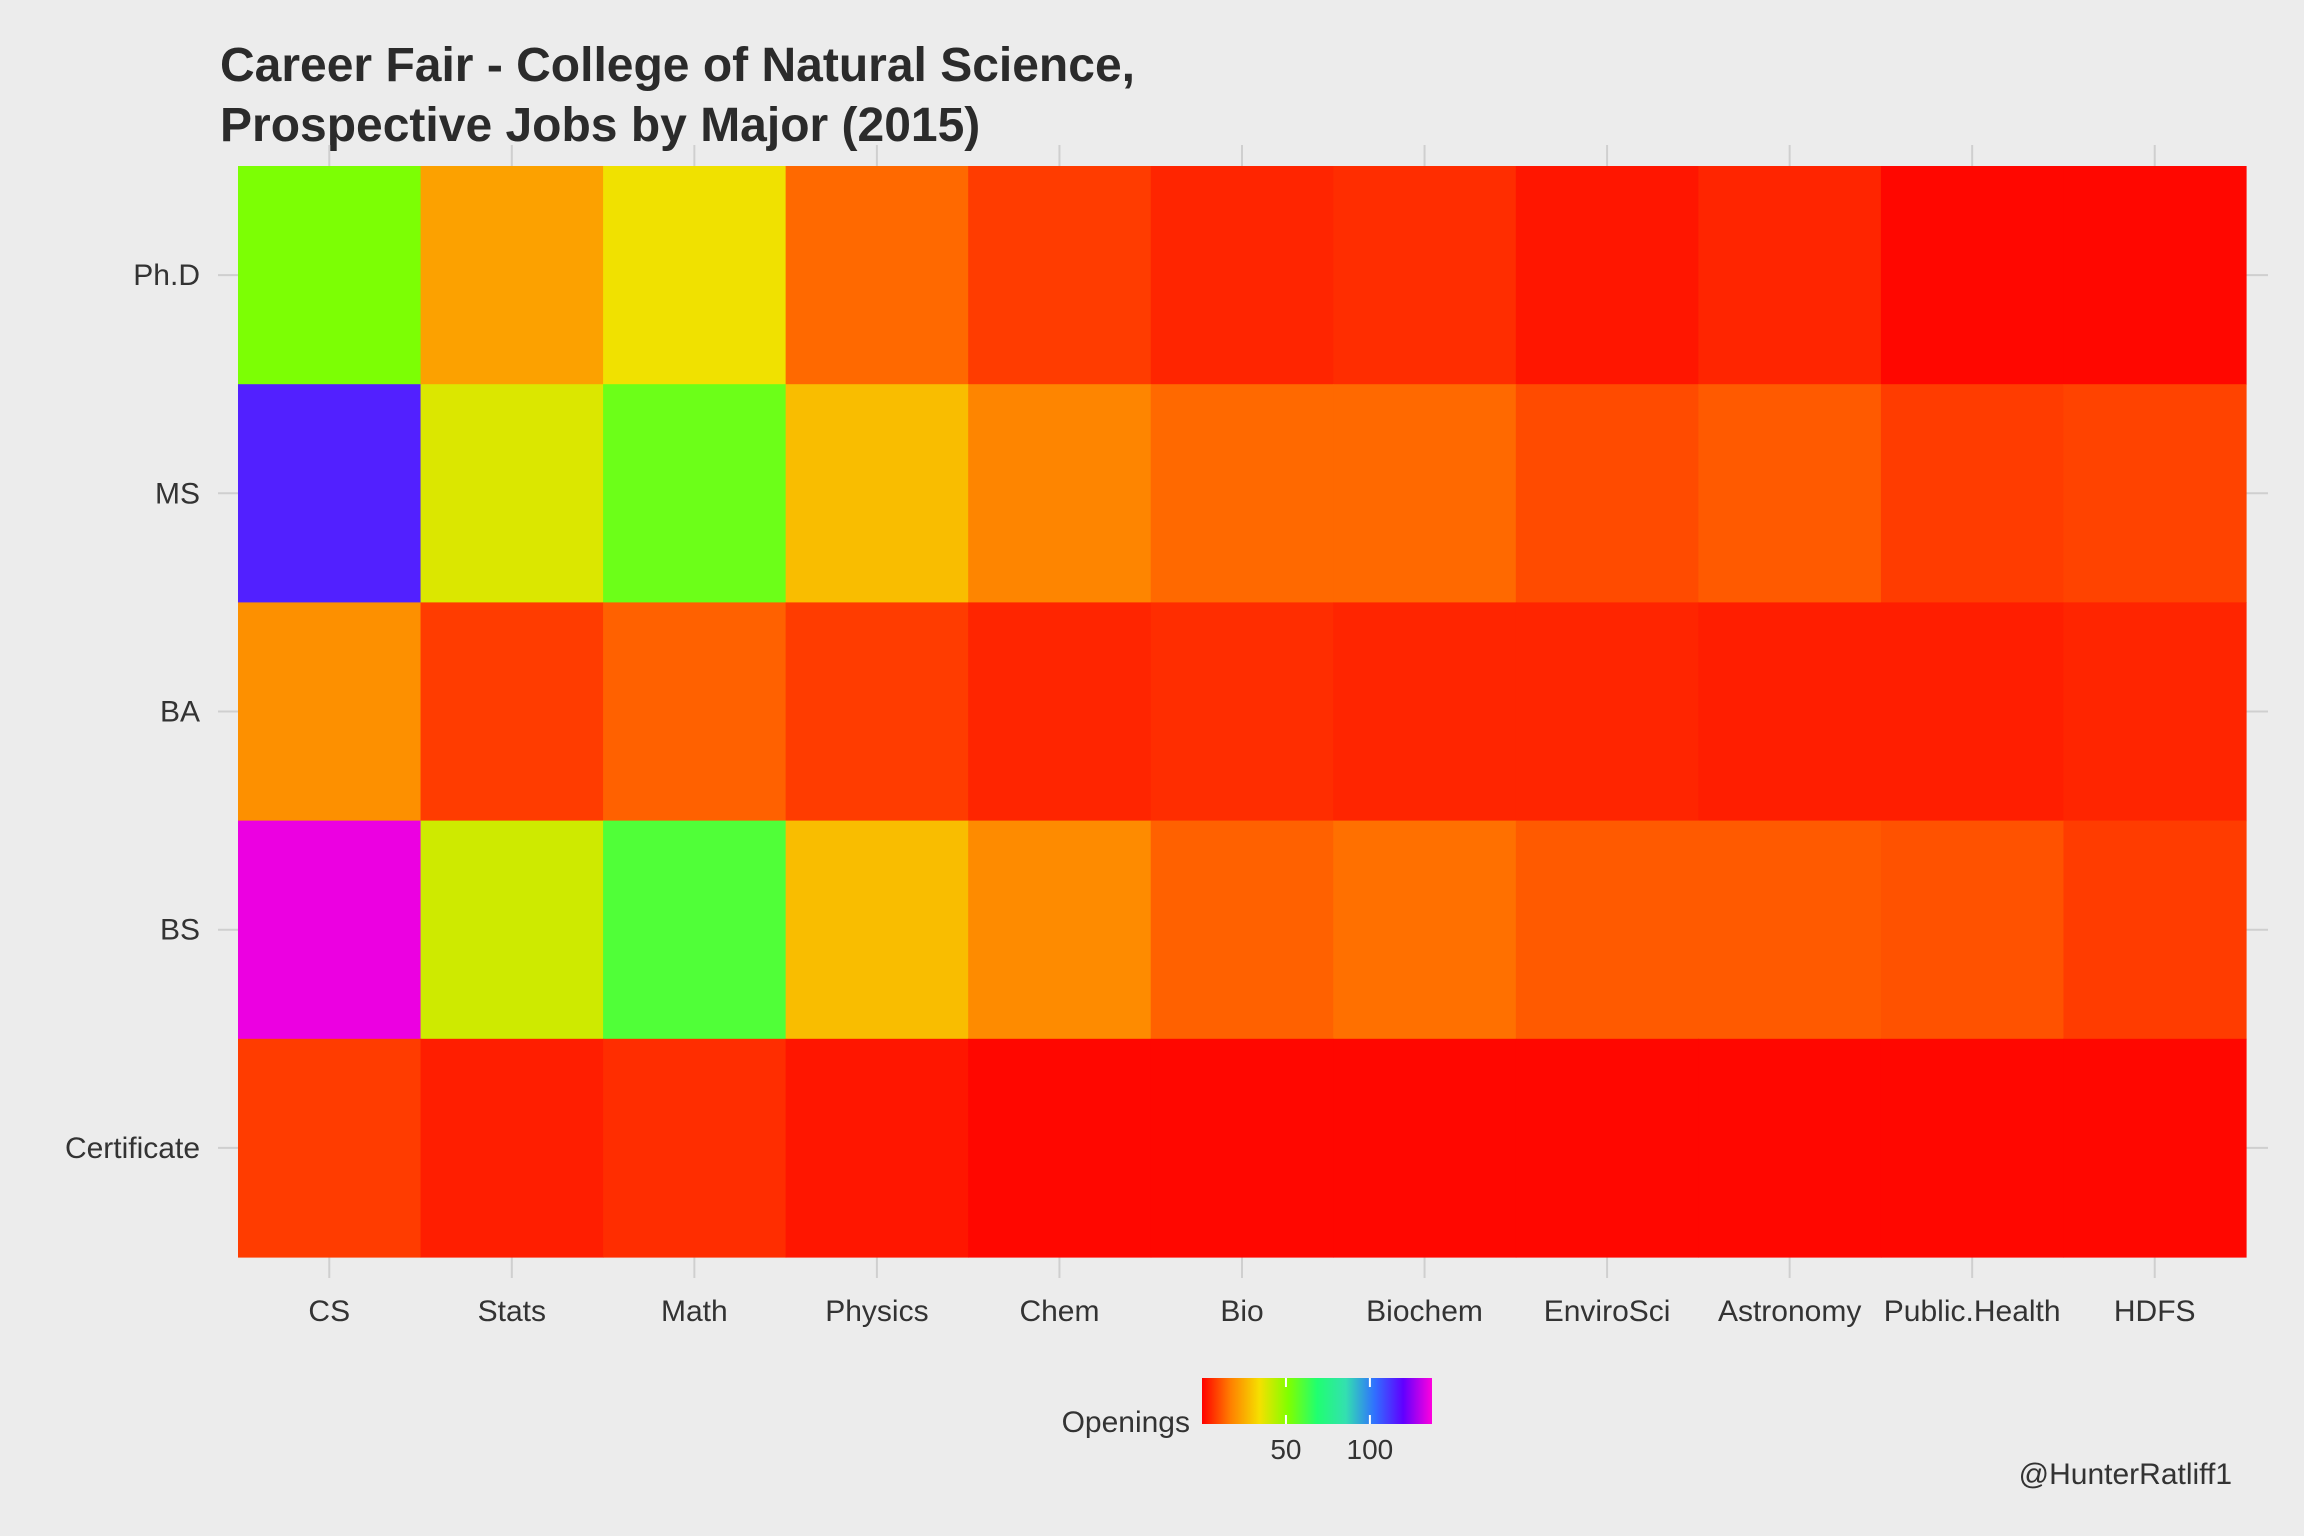 The width and height of the screenshot is (2304, 1536). I want to click on y-tick-label: Certificate, so click(132, 1148).